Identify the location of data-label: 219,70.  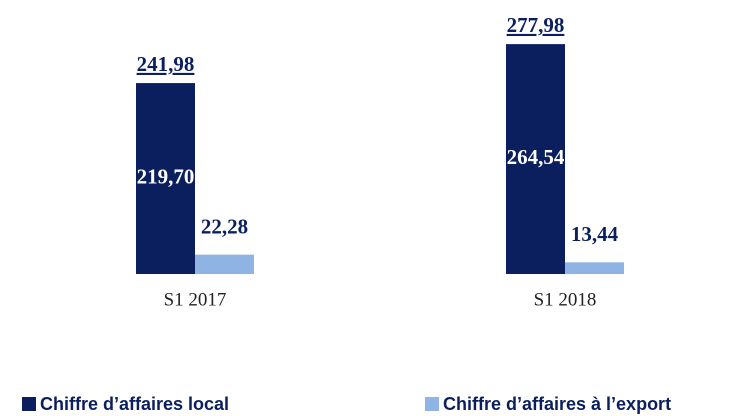
(166, 176).